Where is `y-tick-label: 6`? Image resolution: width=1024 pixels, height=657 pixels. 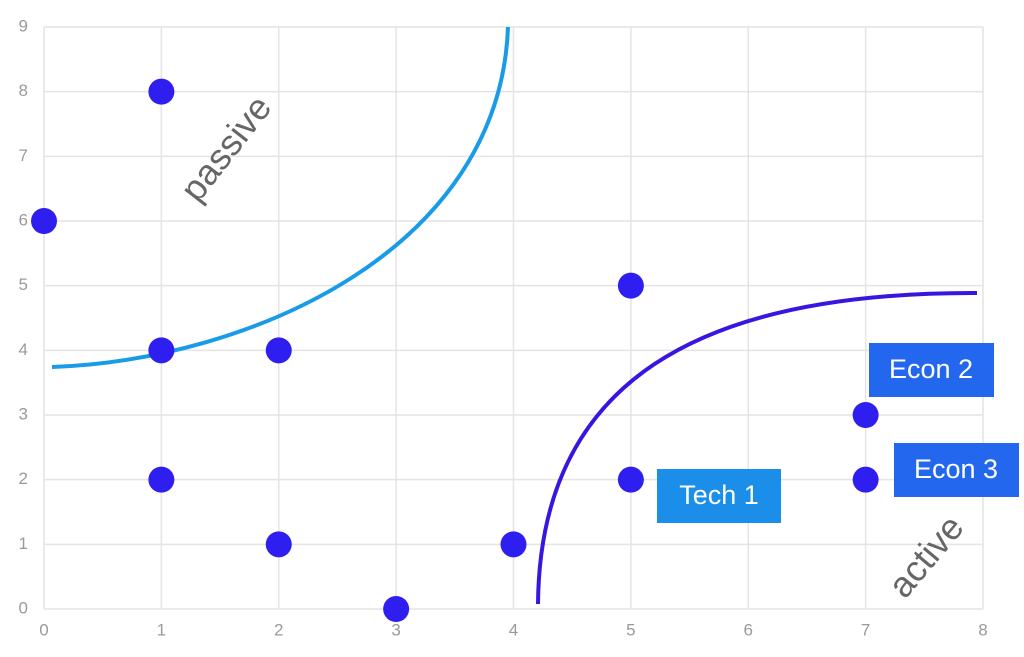
y-tick-label: 6 is located at coordinates (23, 219).